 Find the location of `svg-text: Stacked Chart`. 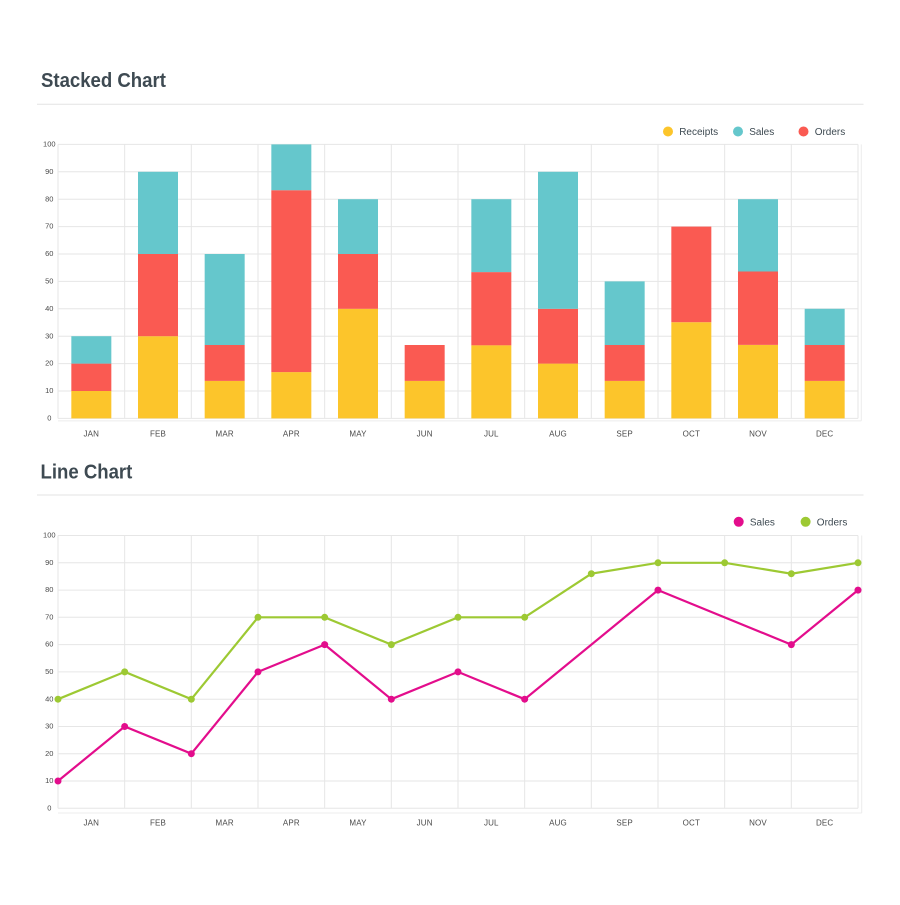

svg-text: Stacked Chart is located at coordinates (103, 80).